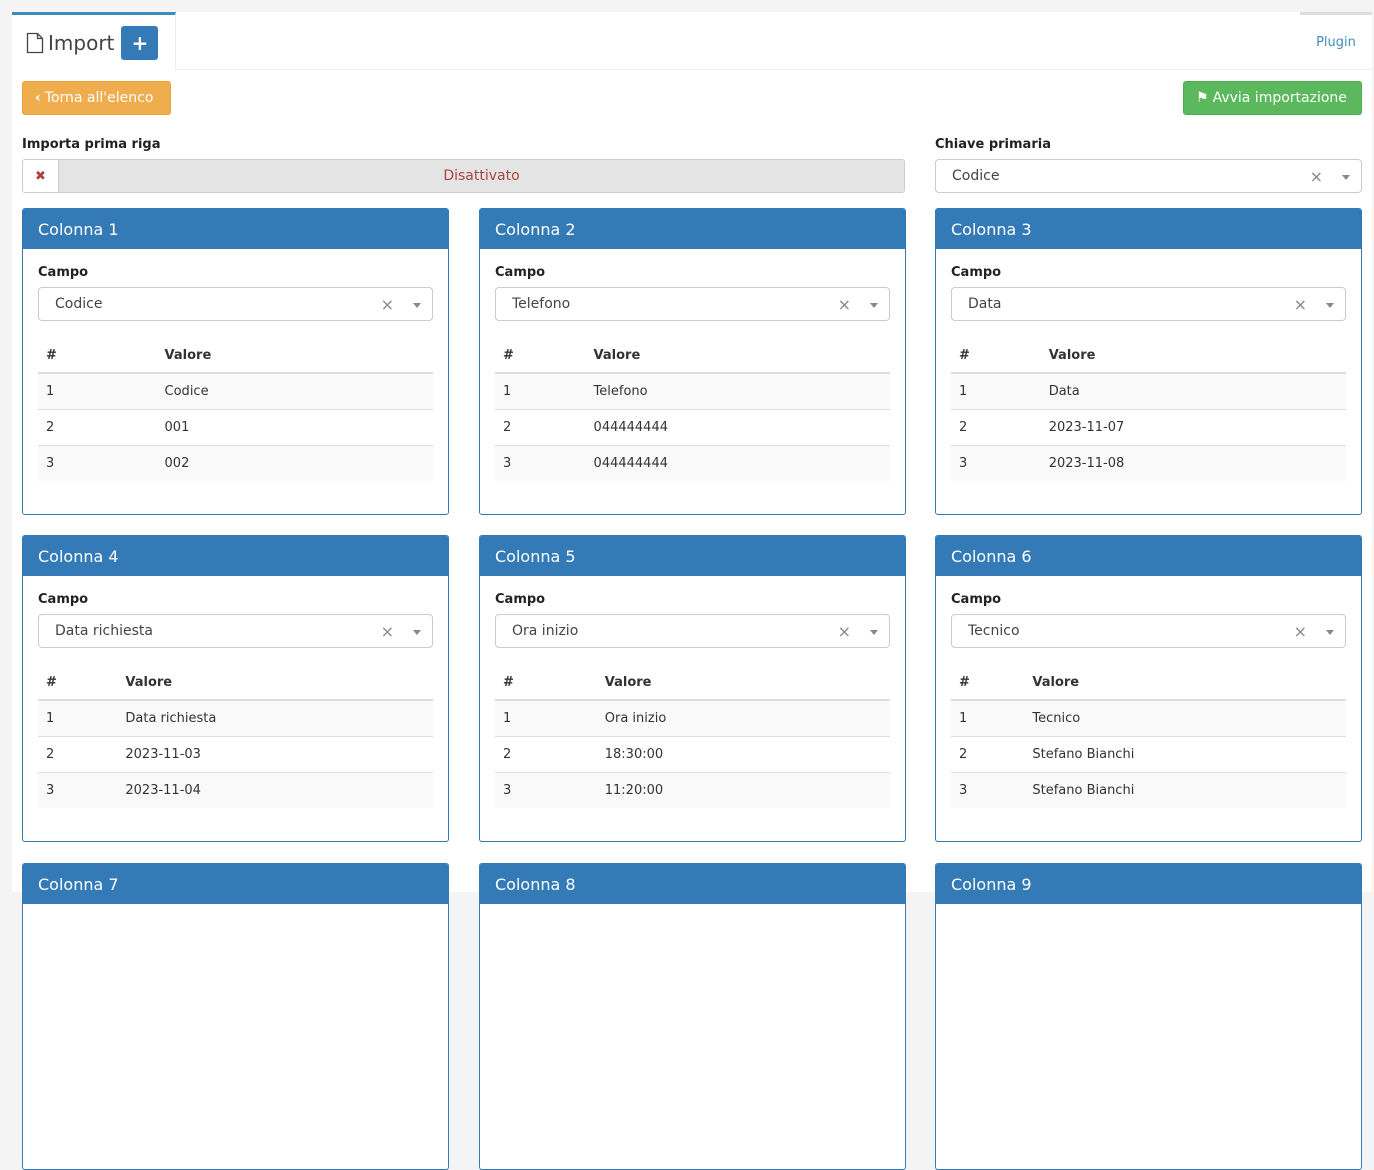 The image size is (1374, 1170). I want to click on card-title: Colonna 3, so click(1148, 229).